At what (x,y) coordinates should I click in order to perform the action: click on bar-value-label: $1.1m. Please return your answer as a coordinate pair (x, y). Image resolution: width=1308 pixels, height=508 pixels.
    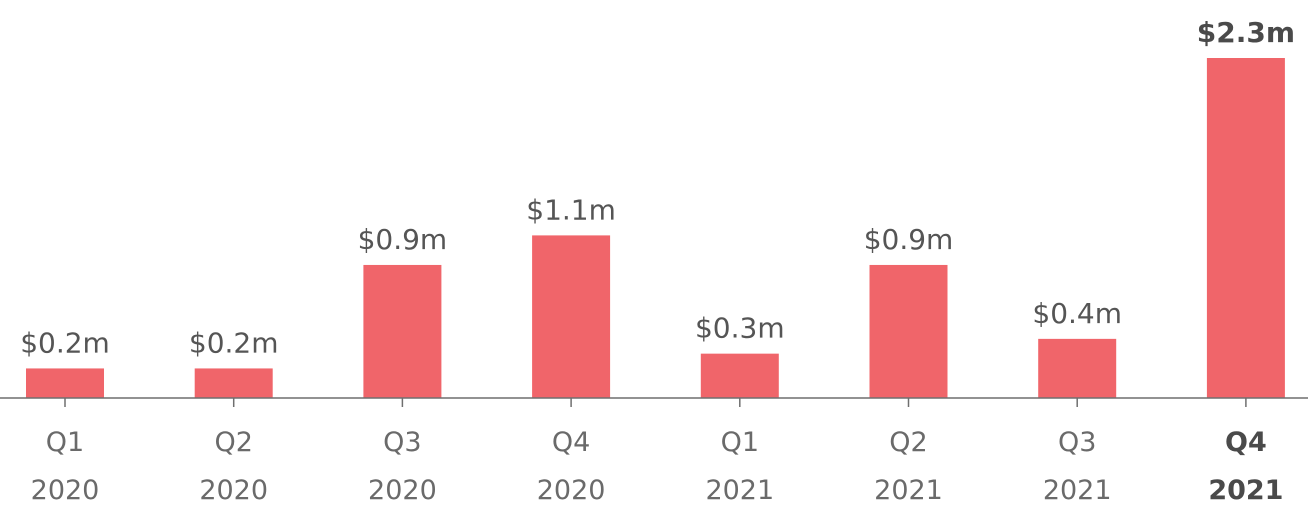
    Looking at the image, I should click on (571, 209).